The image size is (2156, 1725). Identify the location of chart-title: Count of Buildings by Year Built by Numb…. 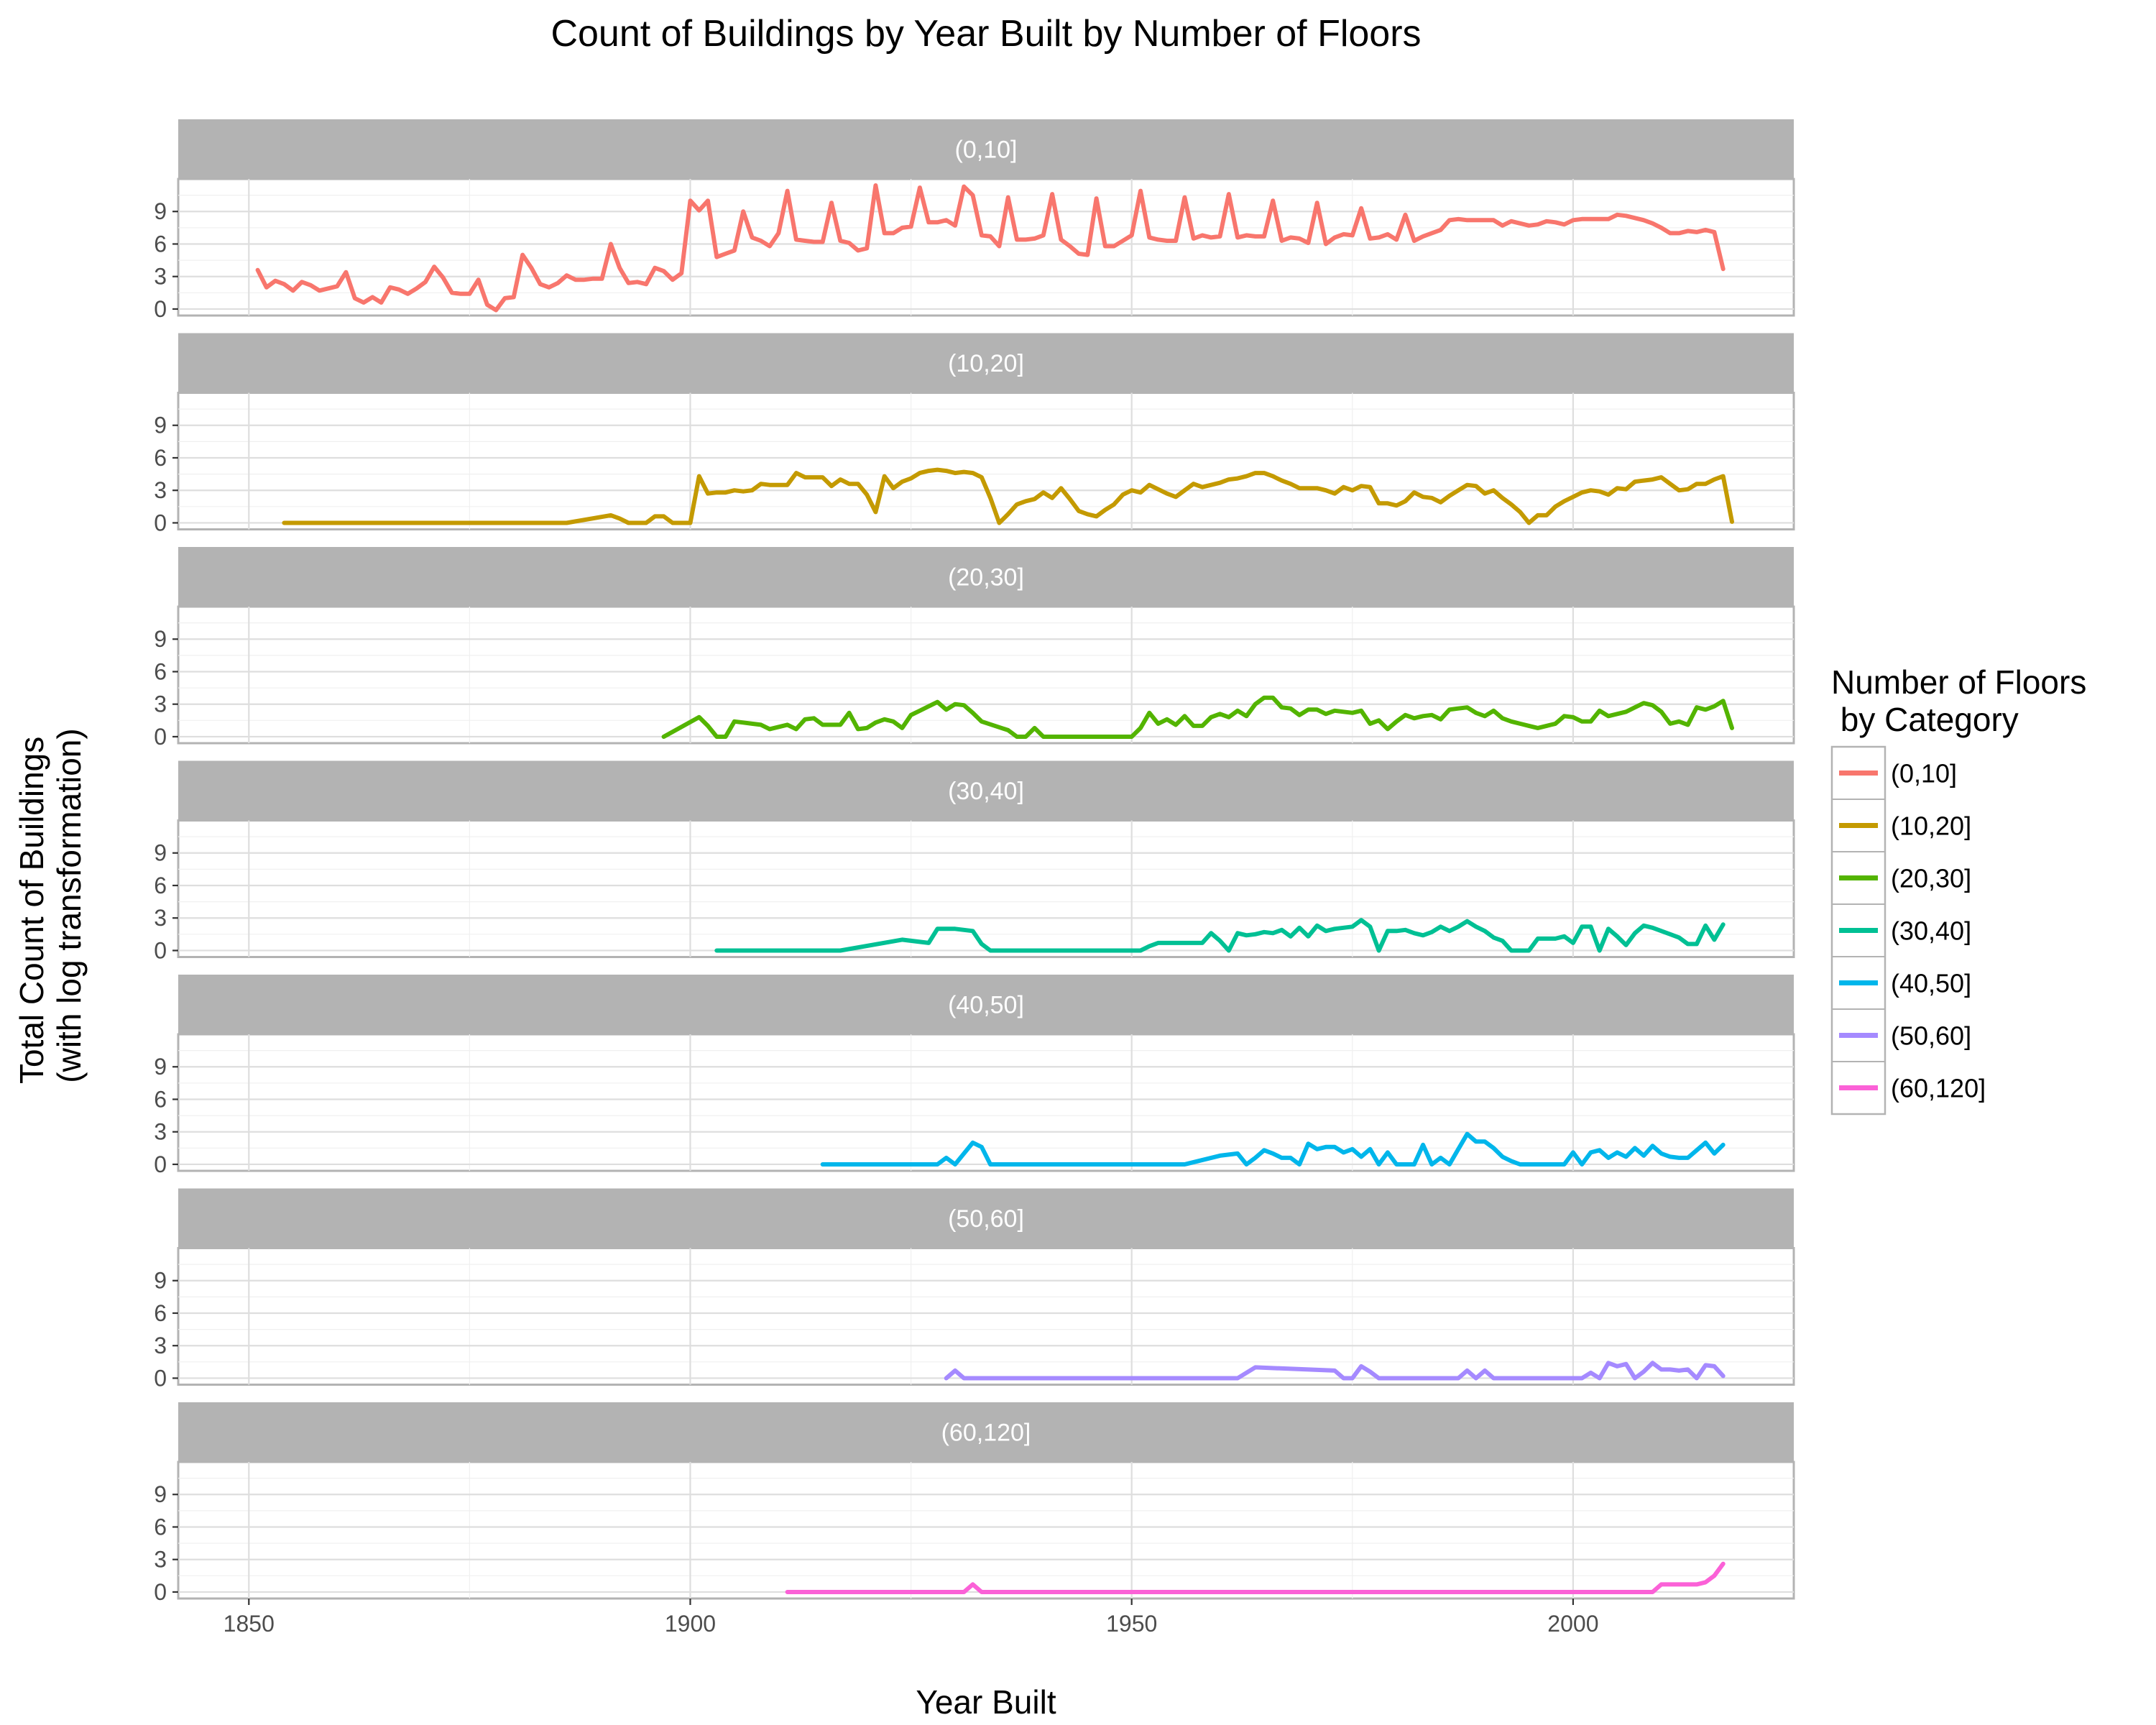
(985, 34).